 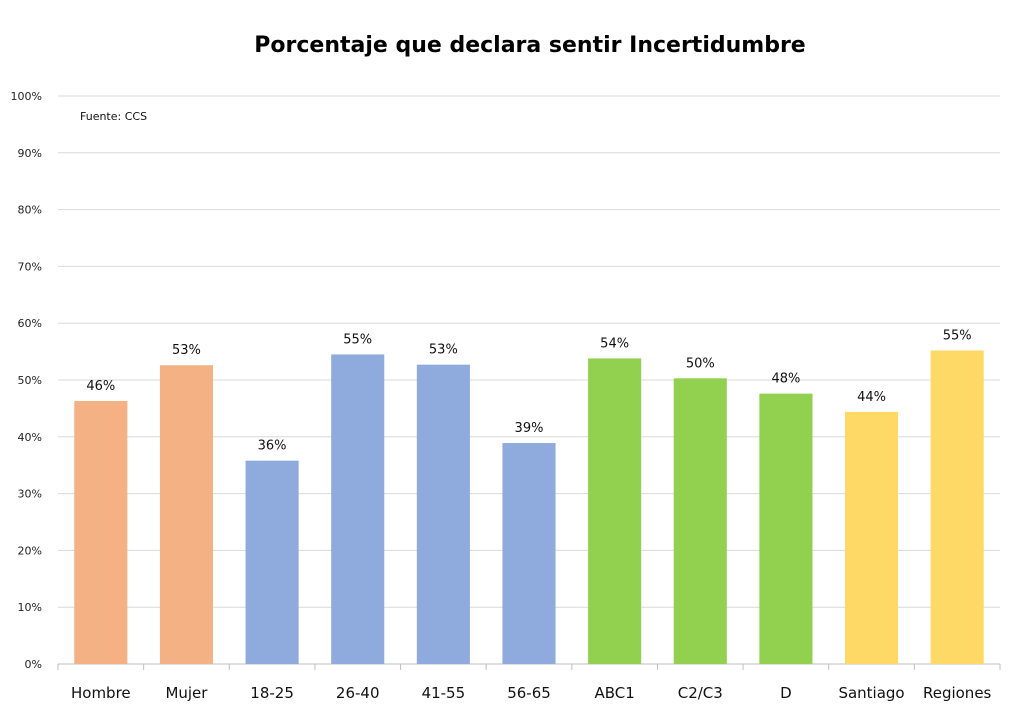 I want to click on data-label: 44%, so click(x=871, y=397).